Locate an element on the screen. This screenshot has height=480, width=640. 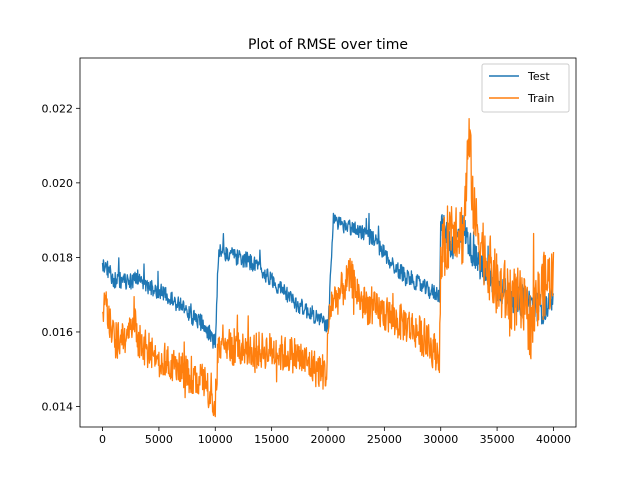
legend-train-label: Train is located at coordinates (540, 98).